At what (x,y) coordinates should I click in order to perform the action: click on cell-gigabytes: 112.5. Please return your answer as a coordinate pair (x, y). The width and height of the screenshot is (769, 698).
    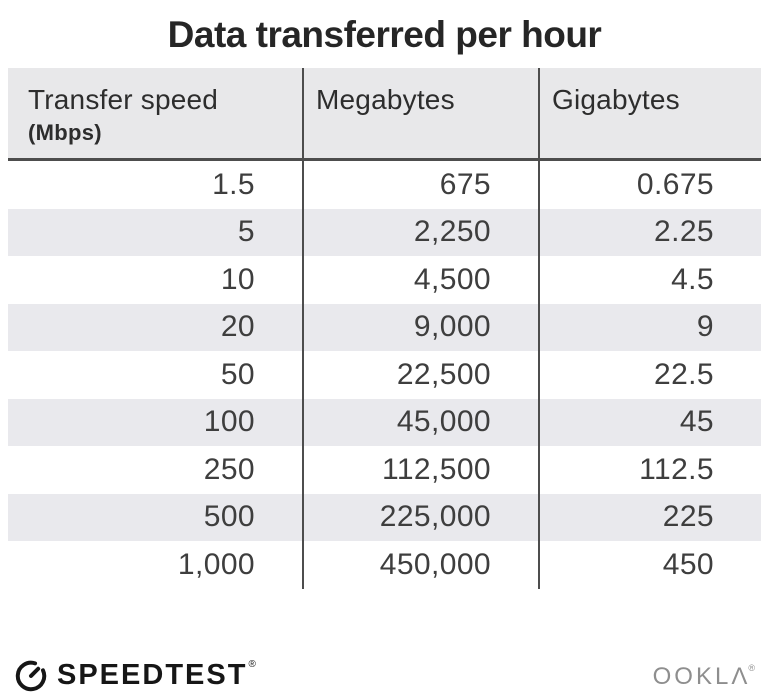
    Looking at the image, I should click on (649, 470).